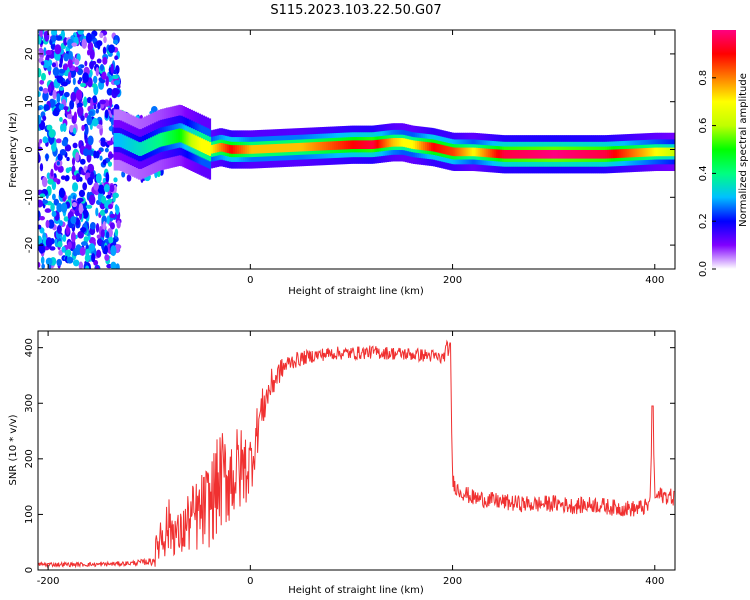 This screenshot has width=750, height=600. What do you see at coordinates (250, 280) in the screenshot?
I see `spectrogram-x-tick-label: 0` at bounding box center [250, 280].